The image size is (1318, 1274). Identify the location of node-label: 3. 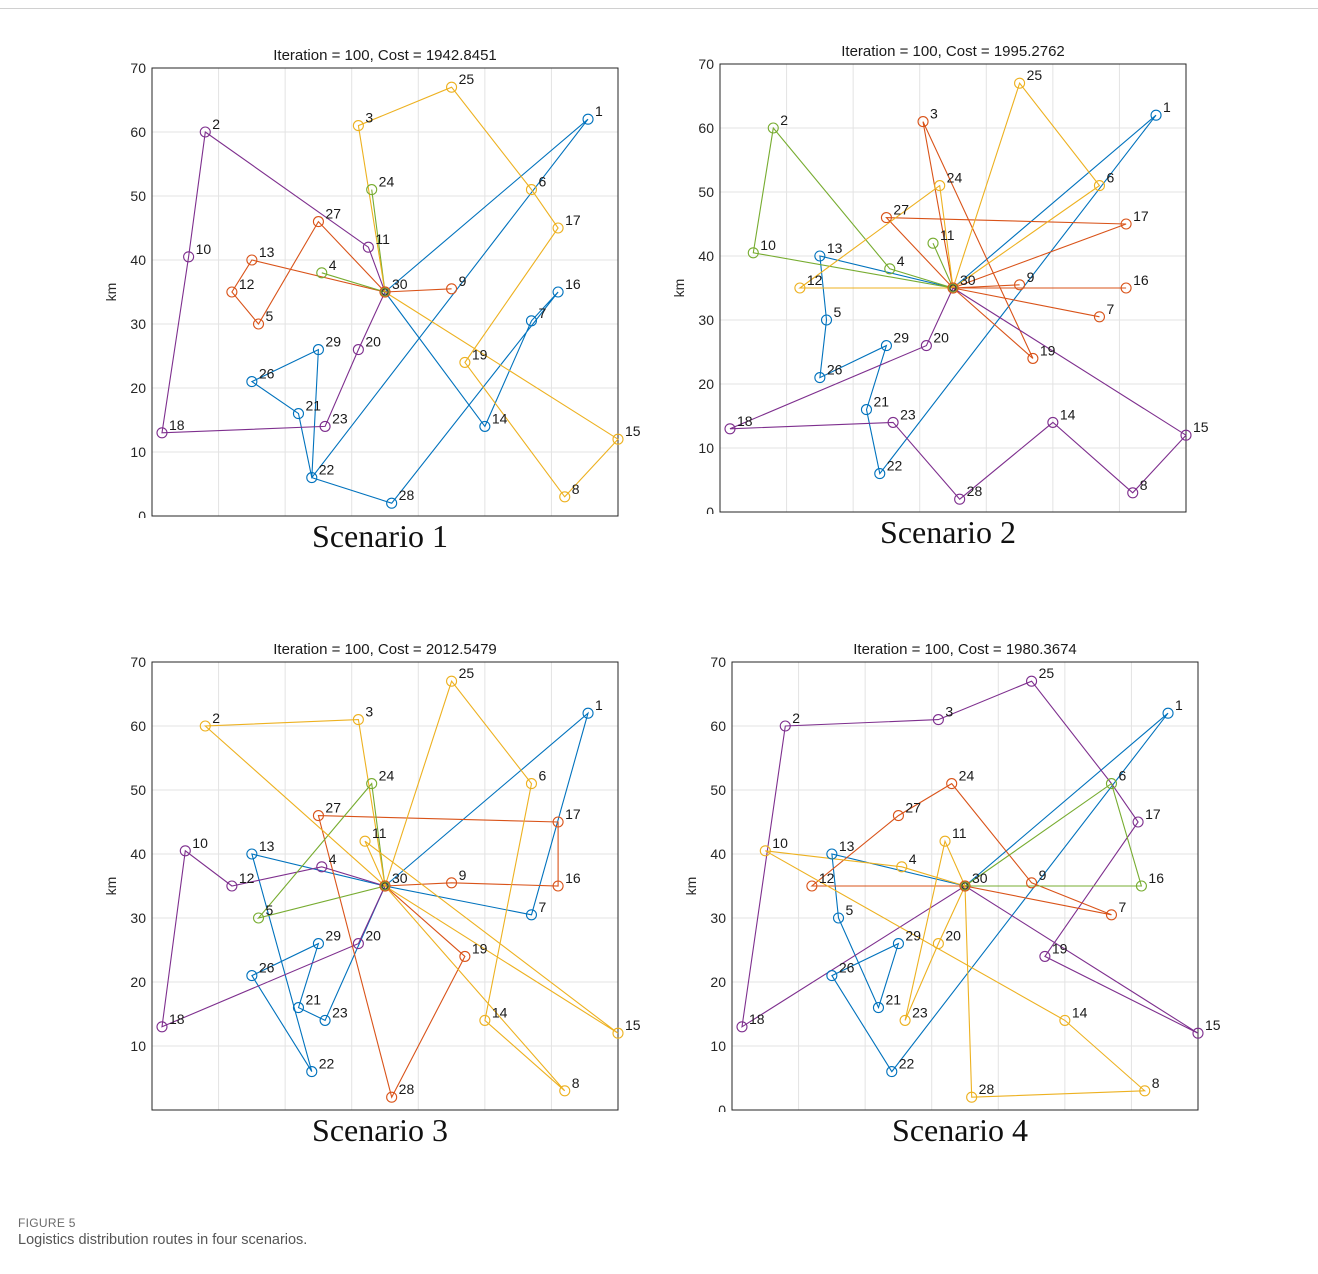
(934, 114).